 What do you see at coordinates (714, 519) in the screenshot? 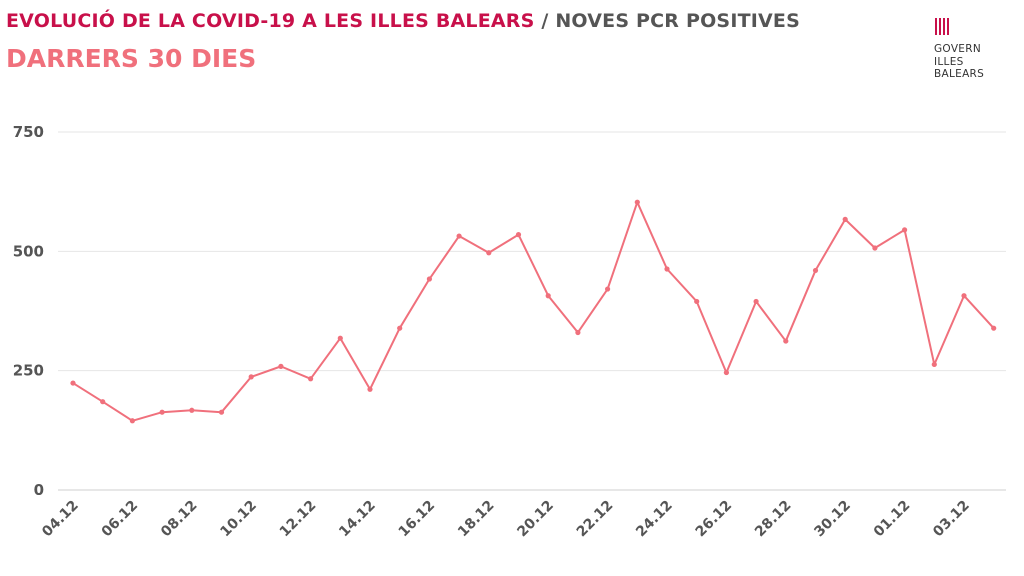
I see `x-tick-label: 26.12` at bounding box center [714, 519].